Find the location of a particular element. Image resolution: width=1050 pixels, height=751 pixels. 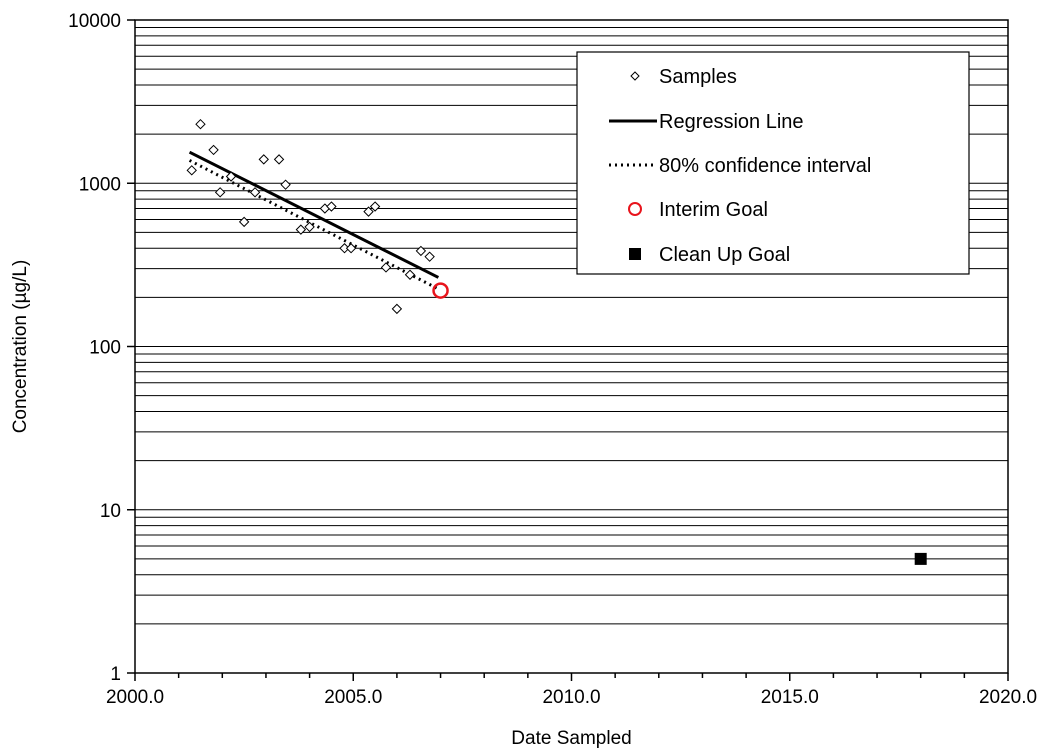

legend-interim-swatch is located at coordinates (635, 209).